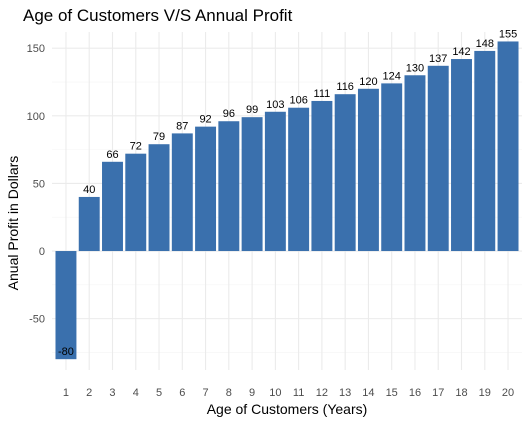 Image resolution: width=529 pixels, height=424 pixels. I want to click on x-tick-label: 2, so click(89, 393).